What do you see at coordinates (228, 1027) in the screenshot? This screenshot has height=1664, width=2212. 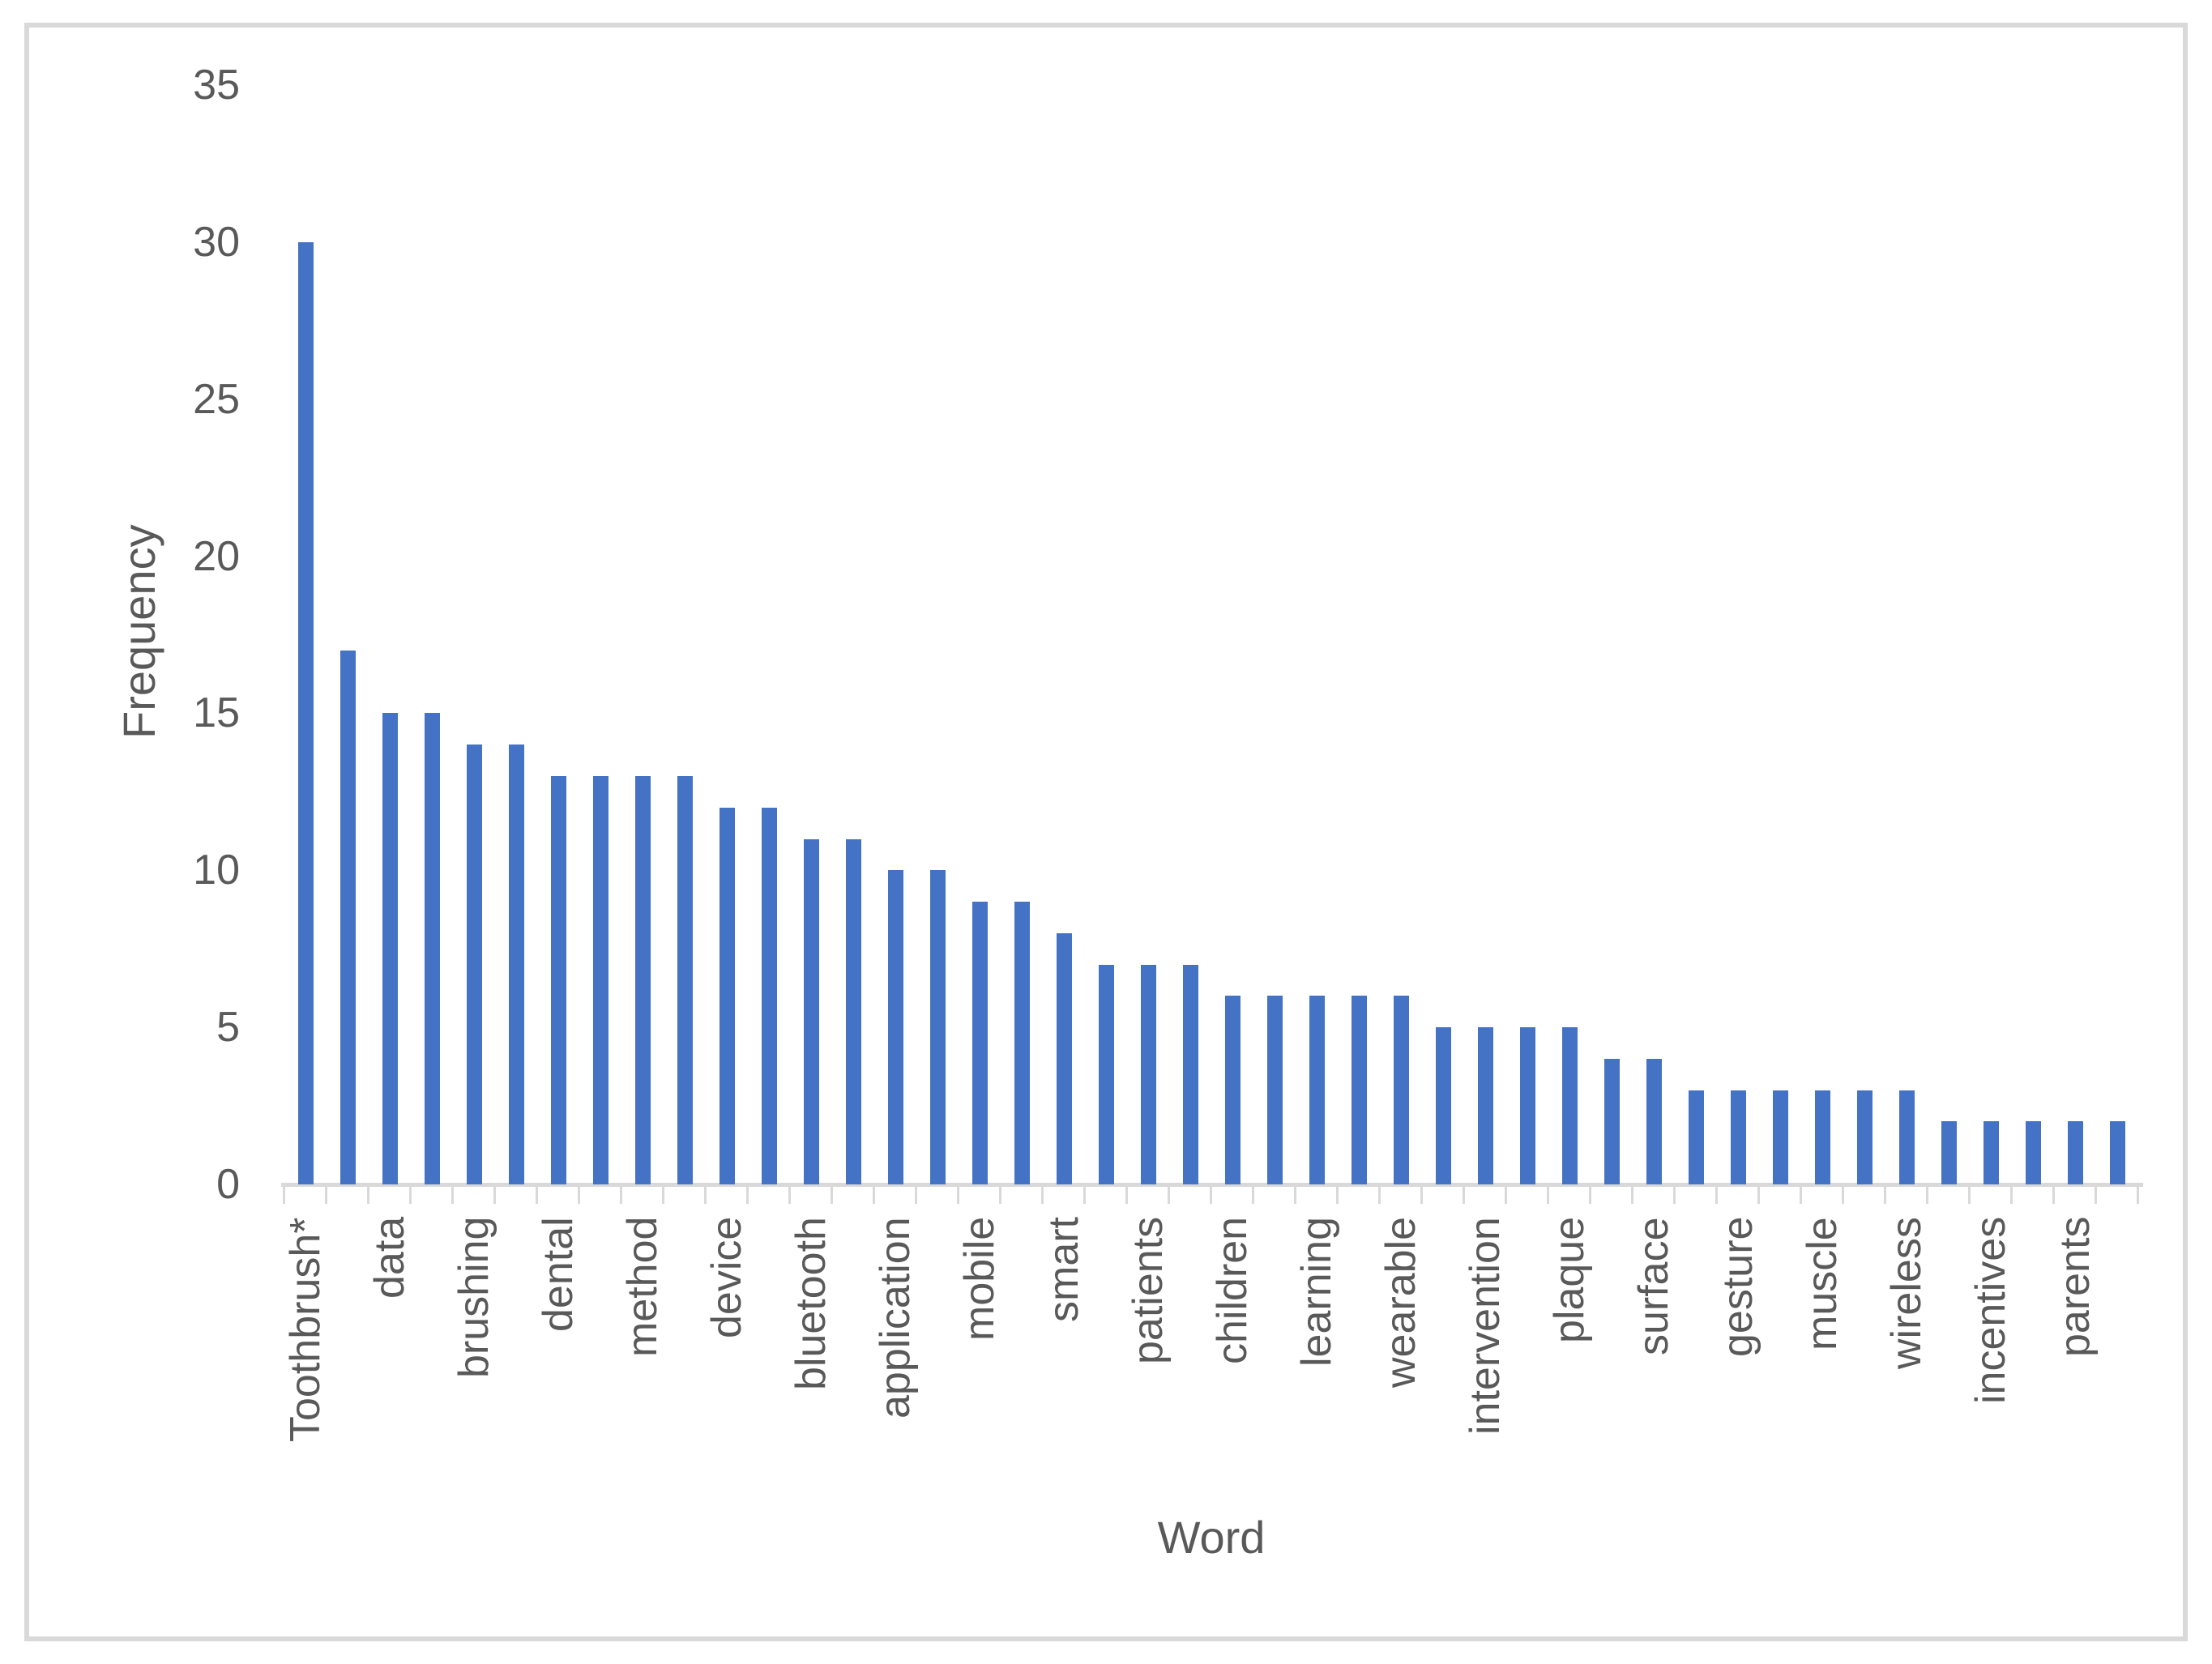 I see `y-tick-label: 5` at bounding box center [228, 1027].